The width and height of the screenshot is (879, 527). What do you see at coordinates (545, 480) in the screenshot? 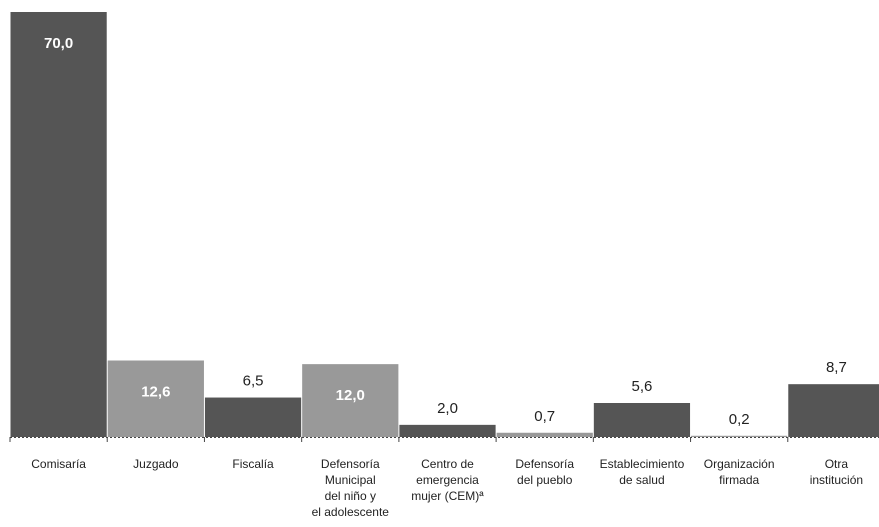
I see `category-label-line: del pueblo` at bounding box center [545, 480].